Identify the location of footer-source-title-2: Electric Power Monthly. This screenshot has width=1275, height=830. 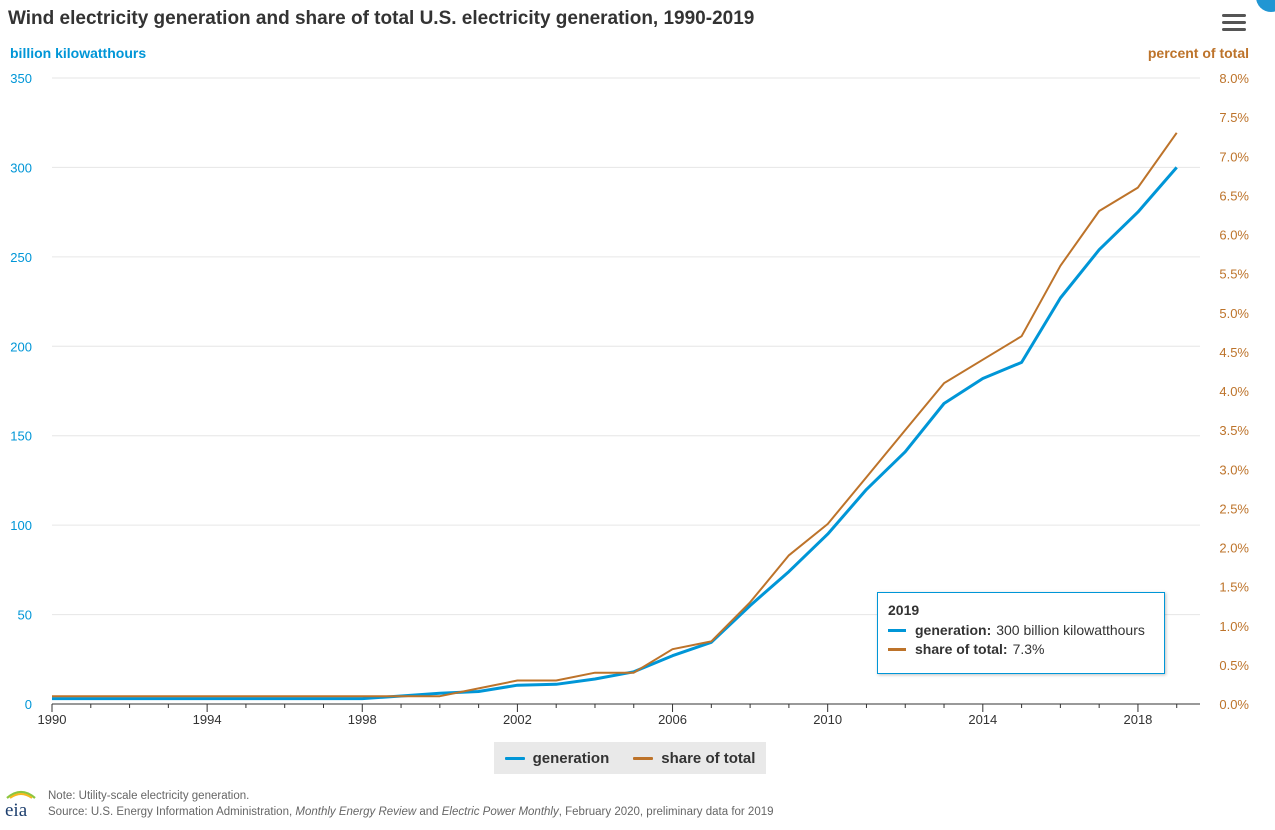
(500, 812).